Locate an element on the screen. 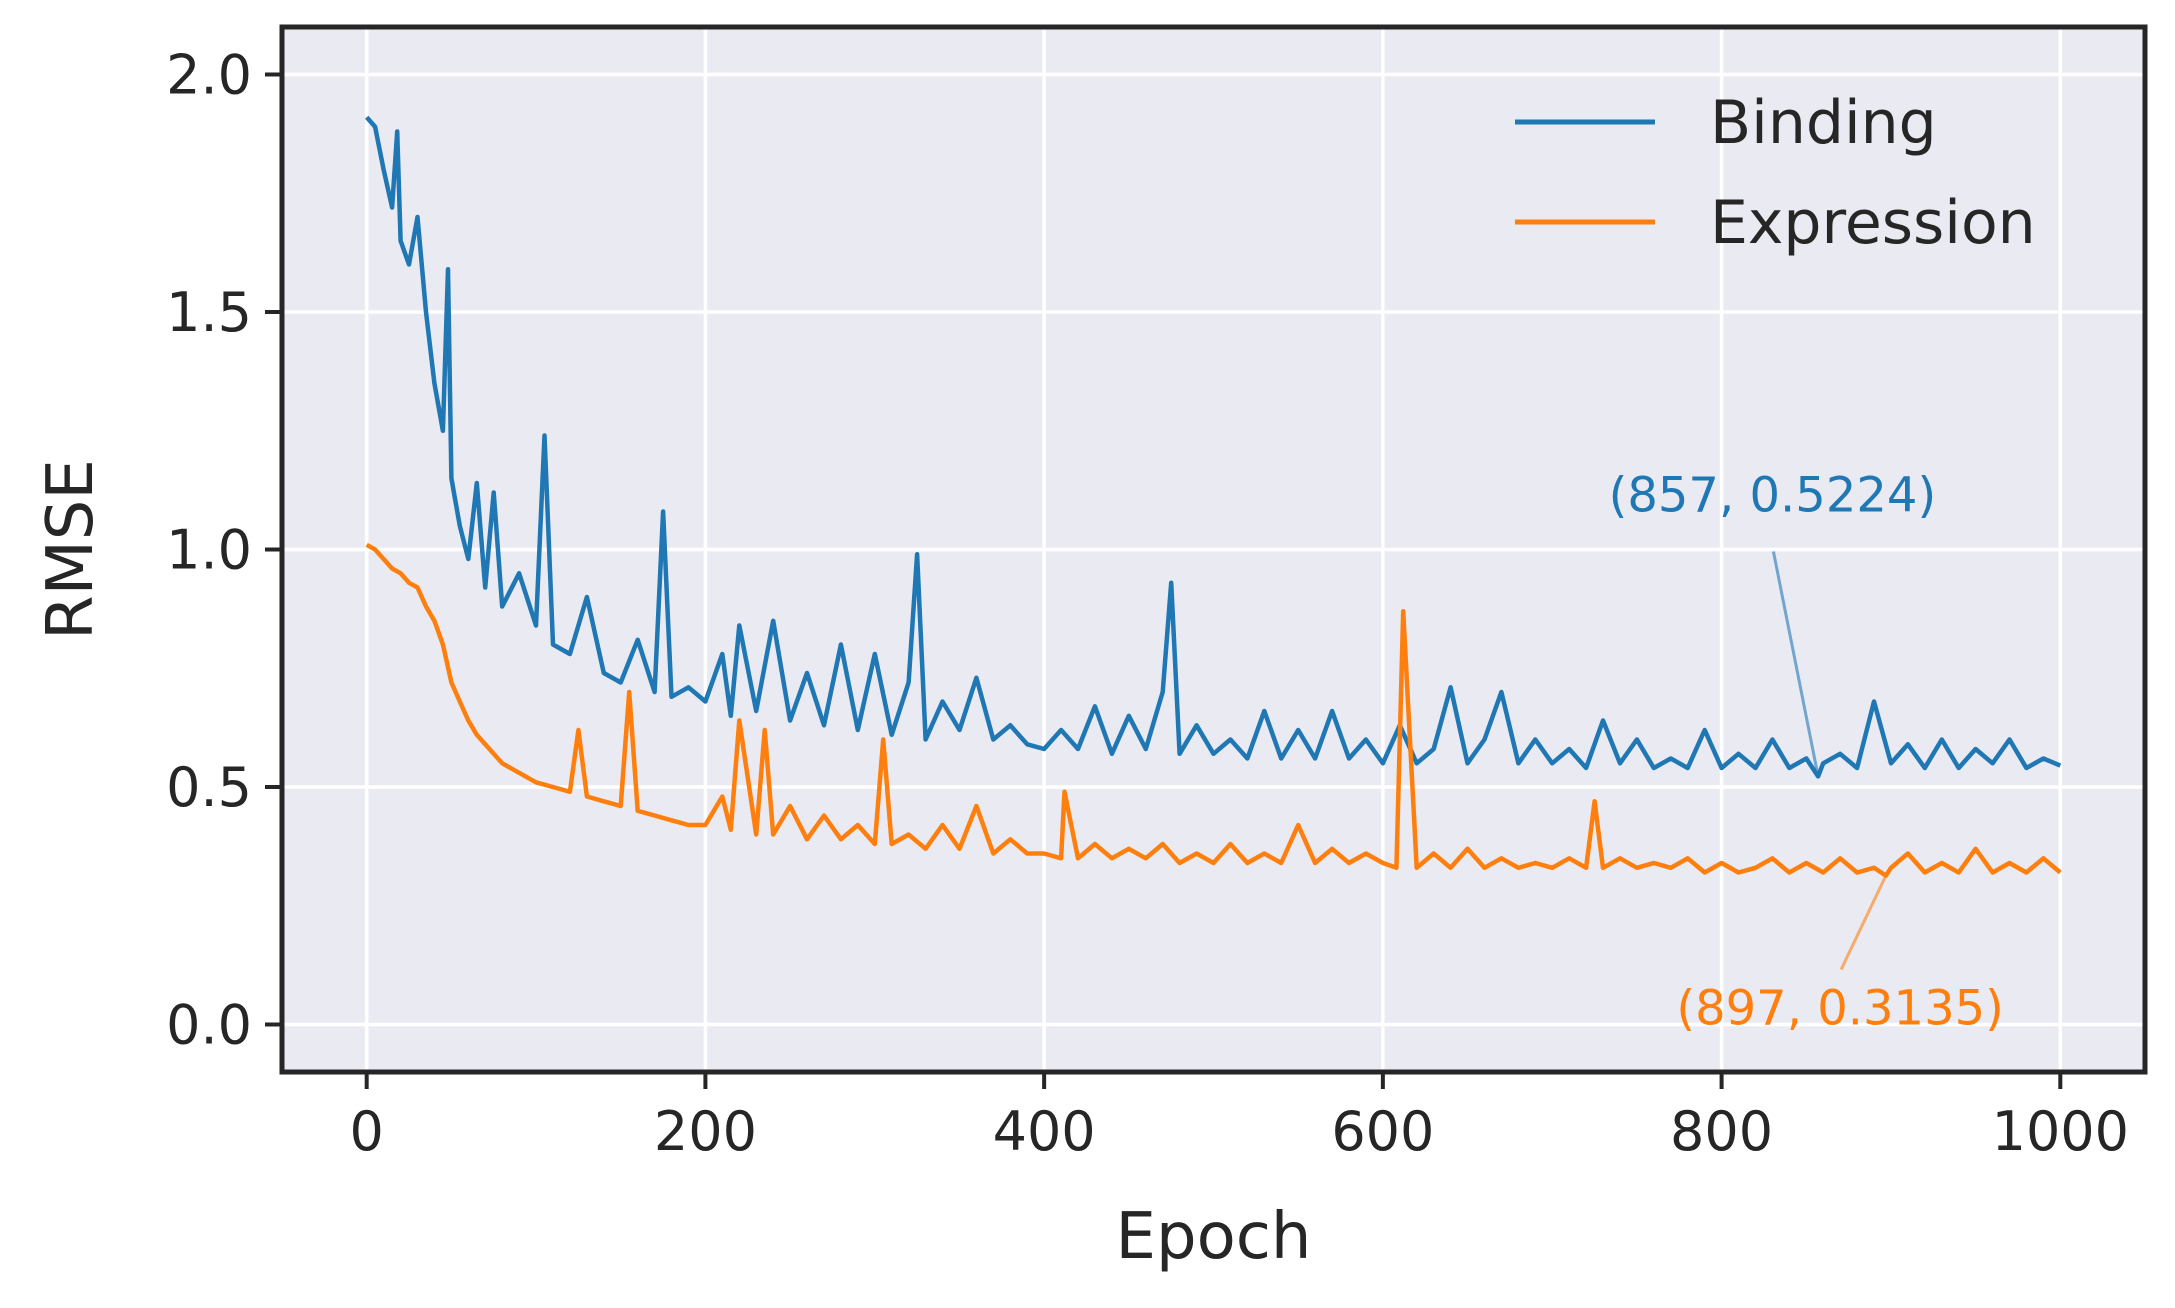  x-axis-title: Epoch is located at coordinates (1214, 1237).